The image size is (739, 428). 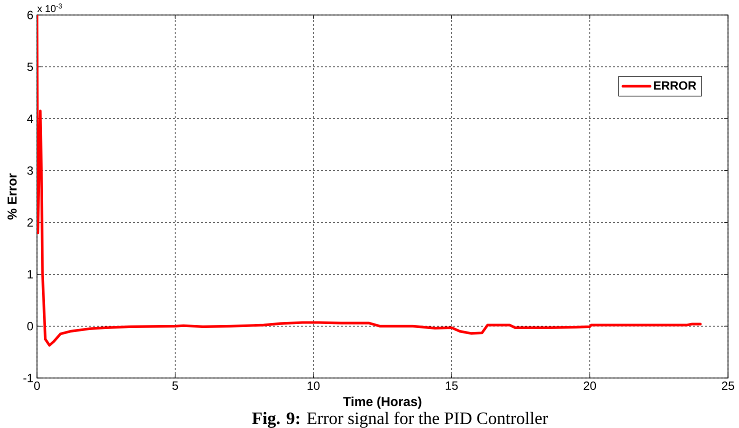 What do you see at coordinates (12, 196) in the screenshot?
I see `y-axis-title: % Error` at bounding box center [12, 196].